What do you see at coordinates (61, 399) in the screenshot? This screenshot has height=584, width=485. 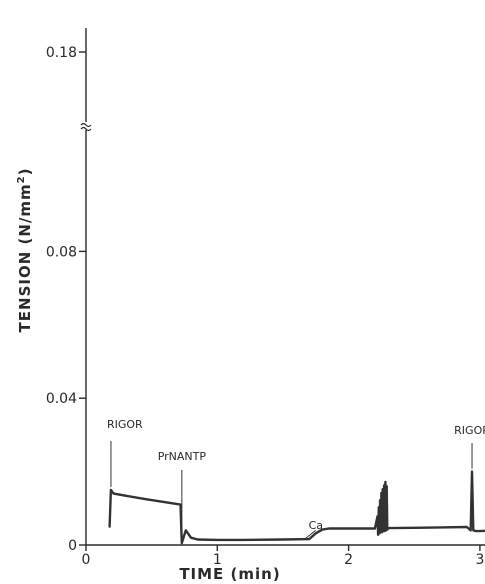 I see `y-tick-label-1: 0.04` at bounding box center [61, 399].